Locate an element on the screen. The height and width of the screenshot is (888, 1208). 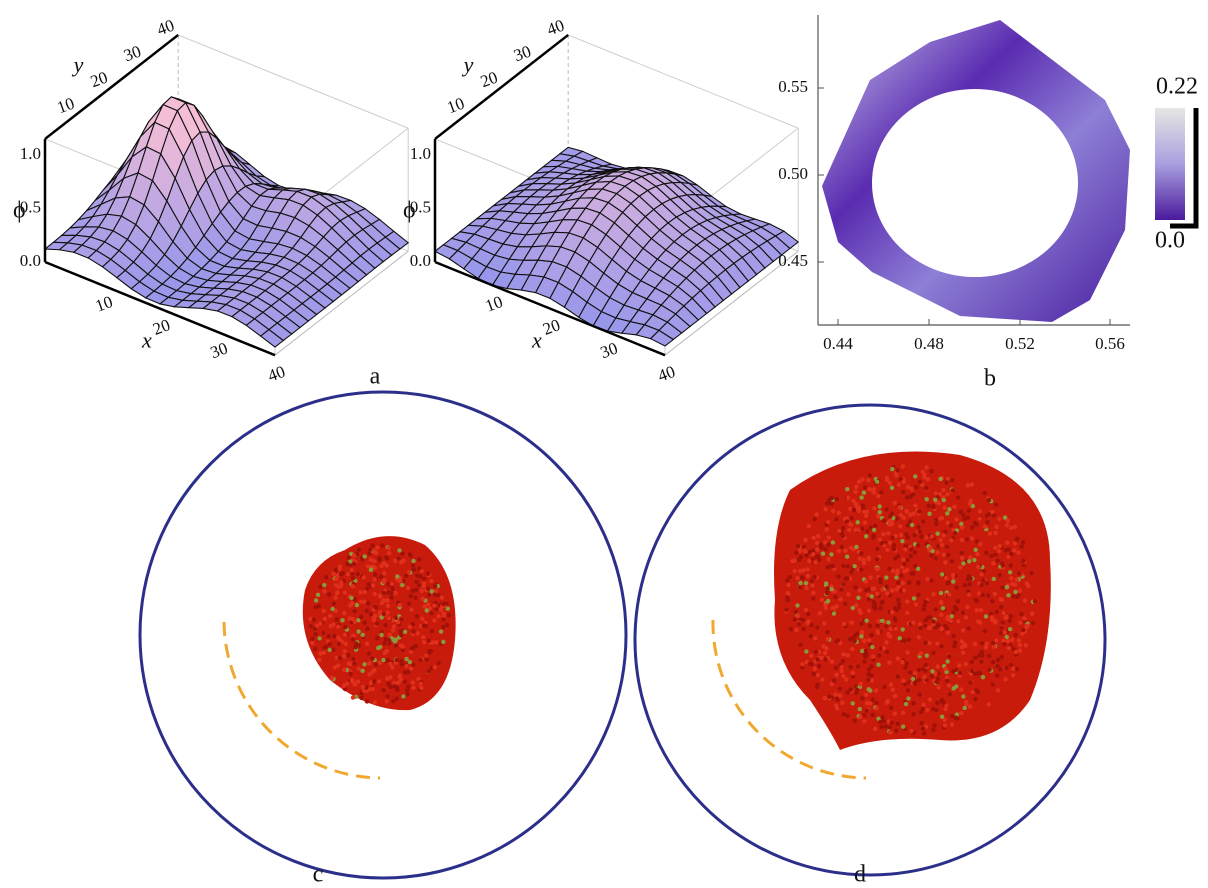
box-edge is located at coordinates (111, 86).